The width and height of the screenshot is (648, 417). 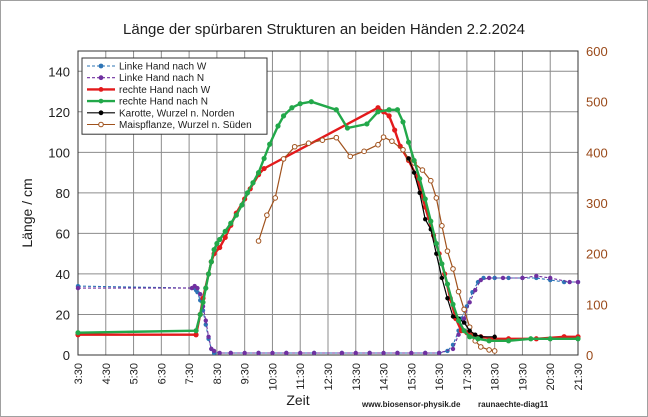 What do you see at coordinates (551, 377) in the screenshot?
I see `x-tick-label: 20:30` at bounding box center [551, 377].